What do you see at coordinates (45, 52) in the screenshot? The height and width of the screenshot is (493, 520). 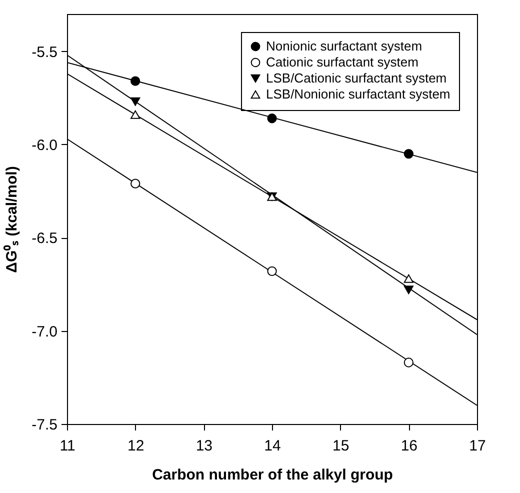 I see `y-tick-label: -5.5` at bounding box center [45, 52].